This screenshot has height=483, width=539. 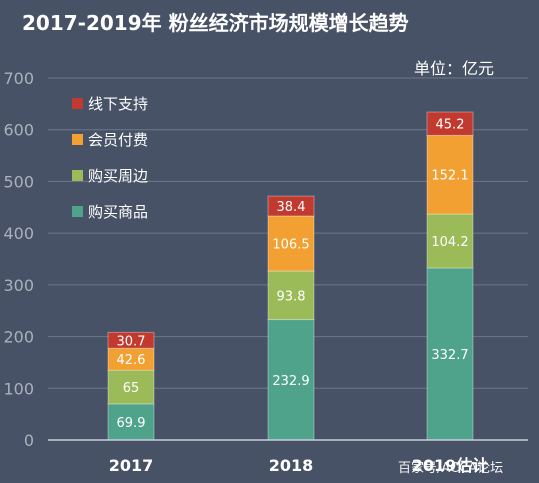 I want to click on data-label: 69.9, so click(x=131, y=423).